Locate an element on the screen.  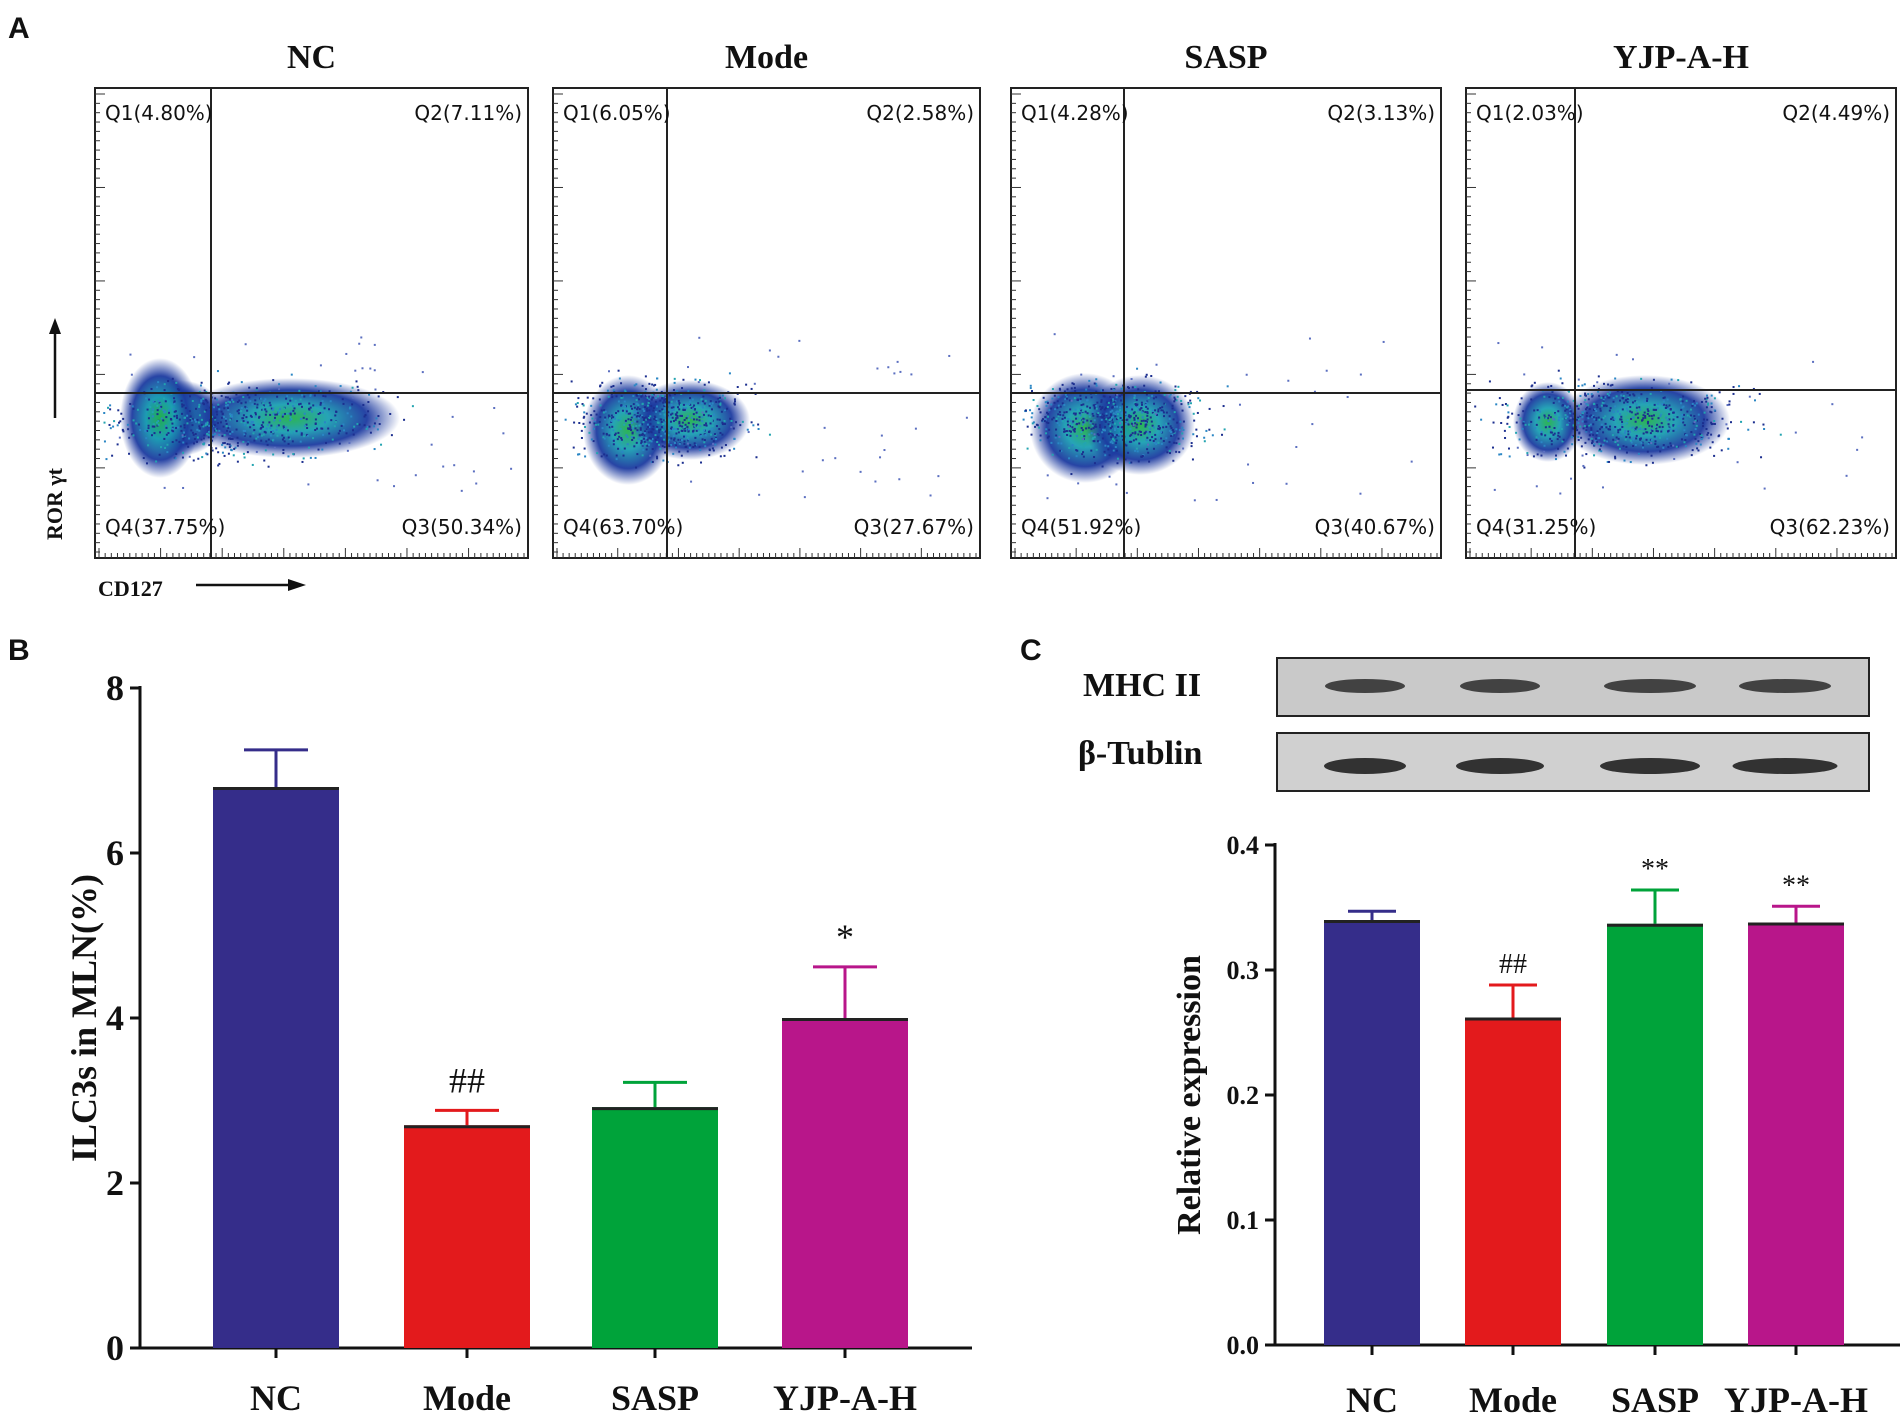
y-tick-label: 0.1 is located at coordinates (1243, 1220).